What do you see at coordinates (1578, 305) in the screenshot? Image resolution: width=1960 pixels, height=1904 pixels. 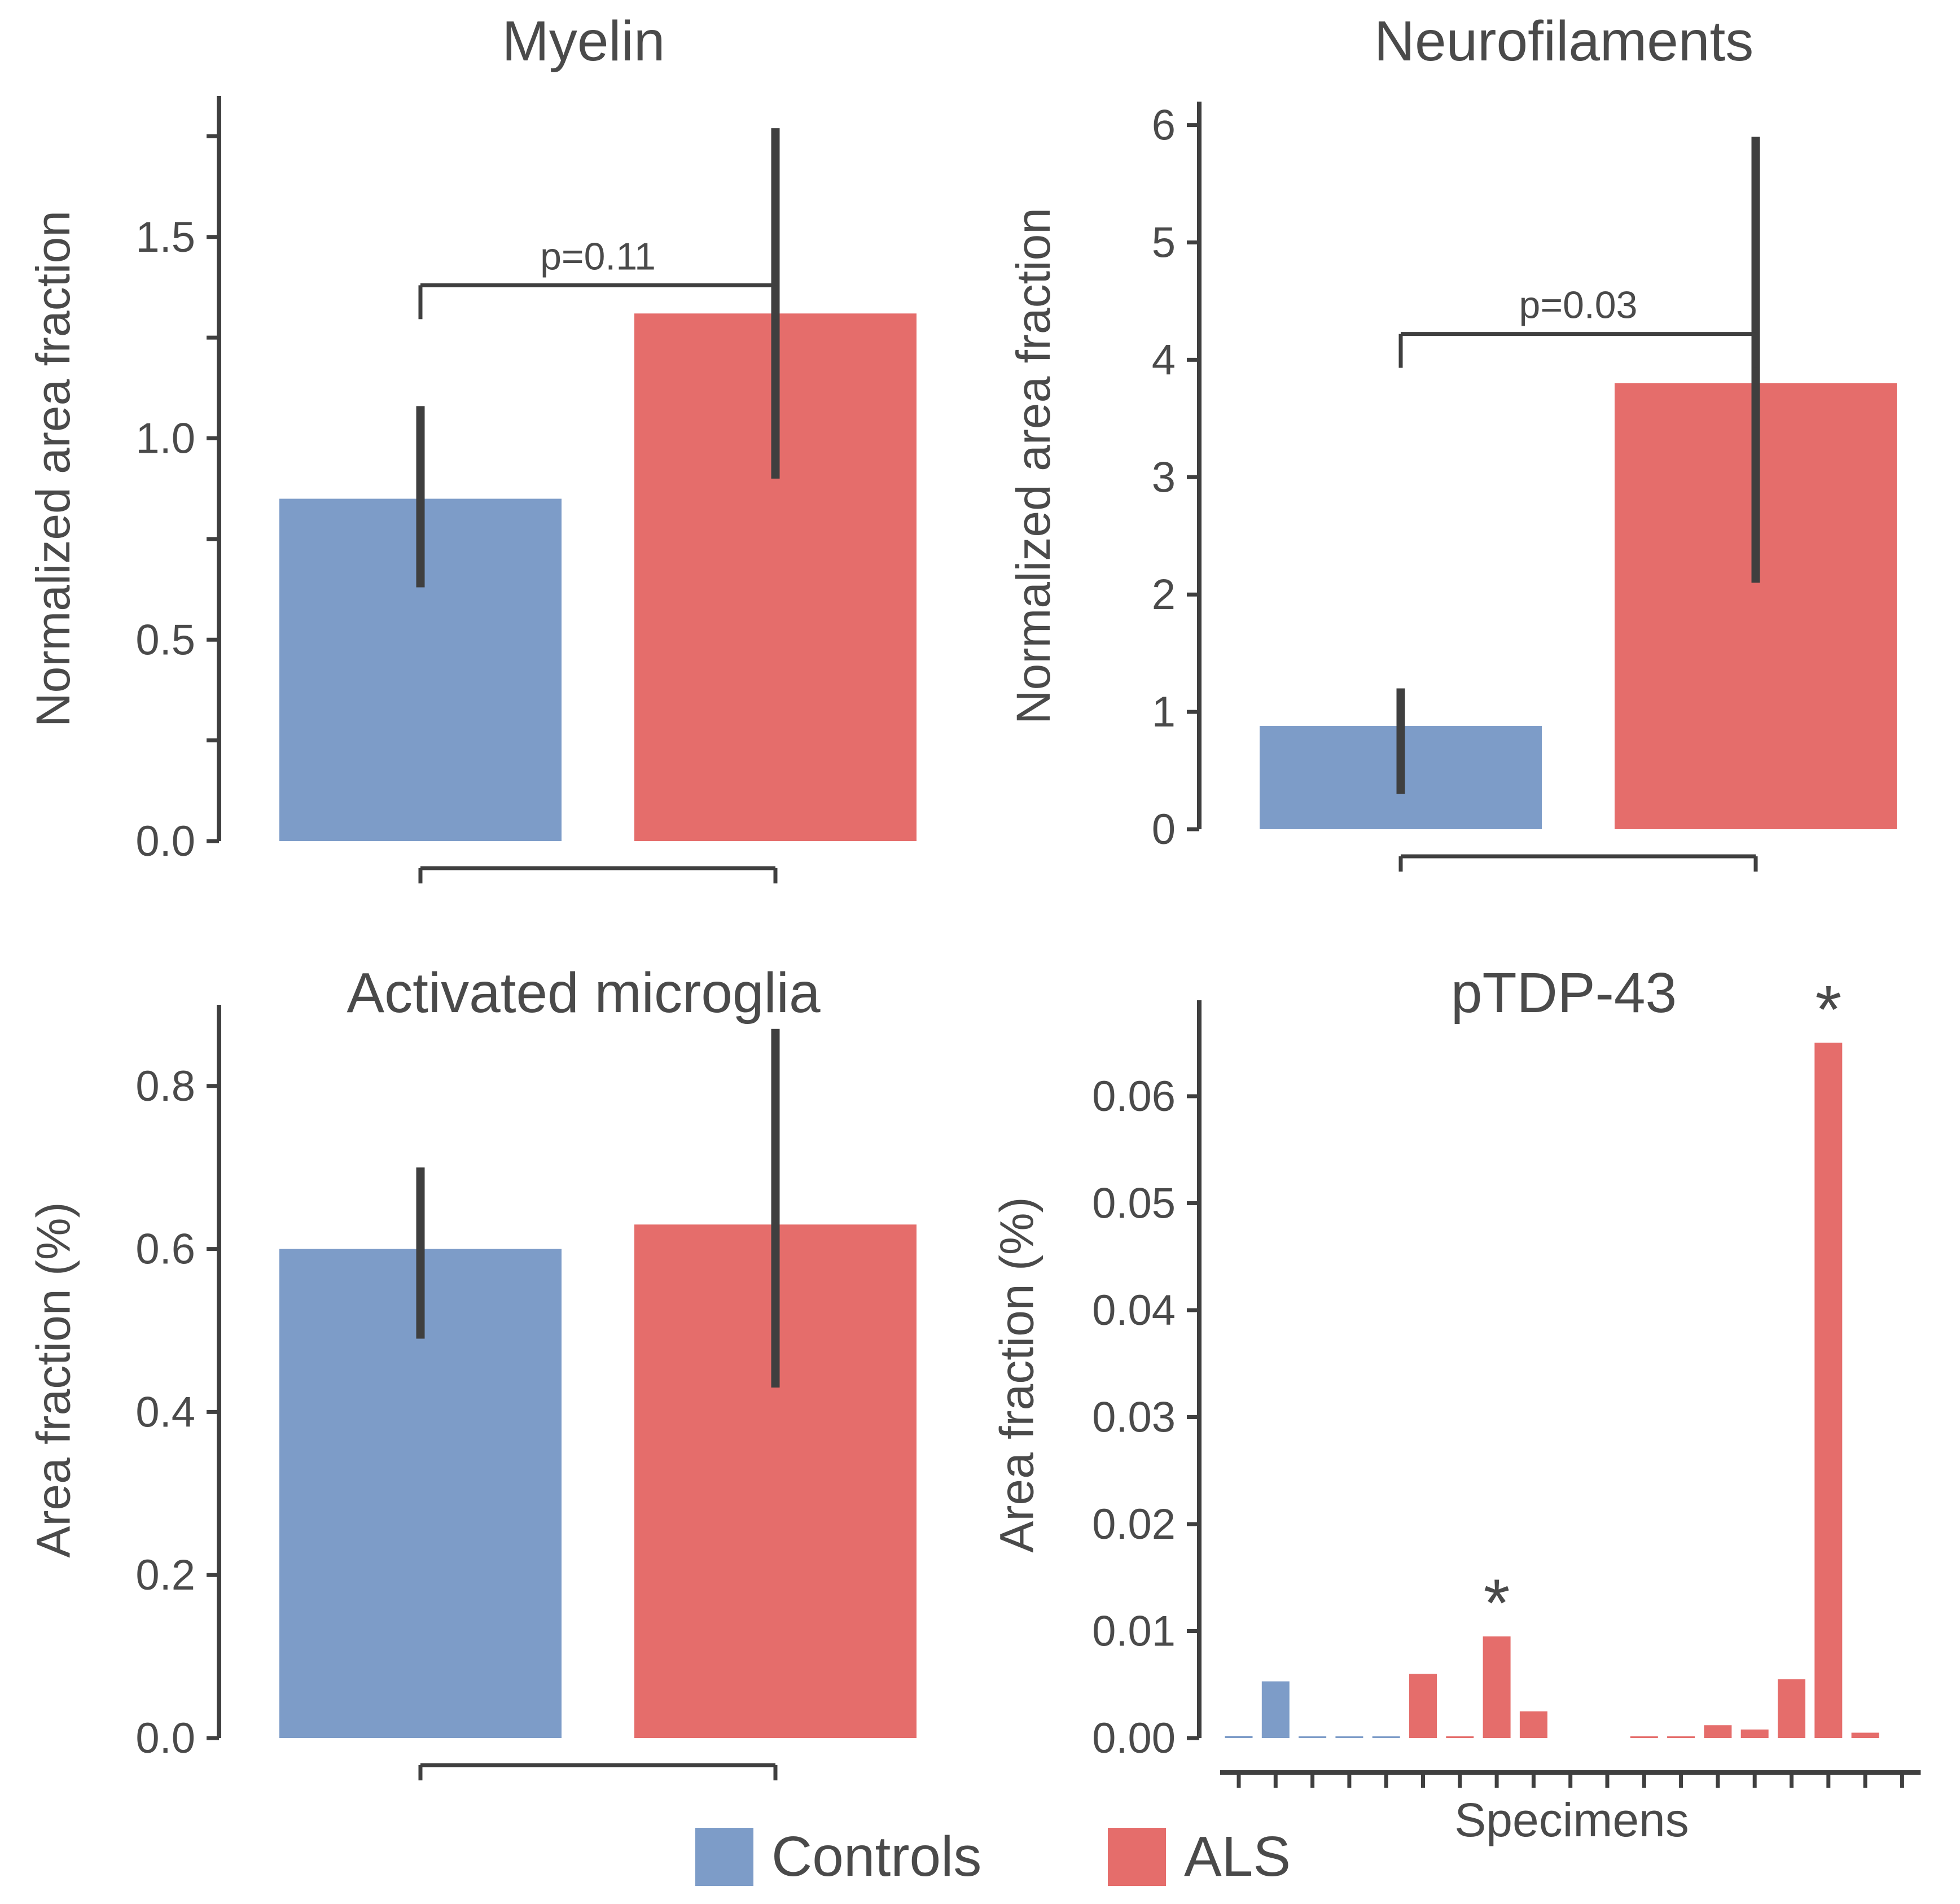 I see `svg-text: p=0.03` at bounding box center [1578, 305].